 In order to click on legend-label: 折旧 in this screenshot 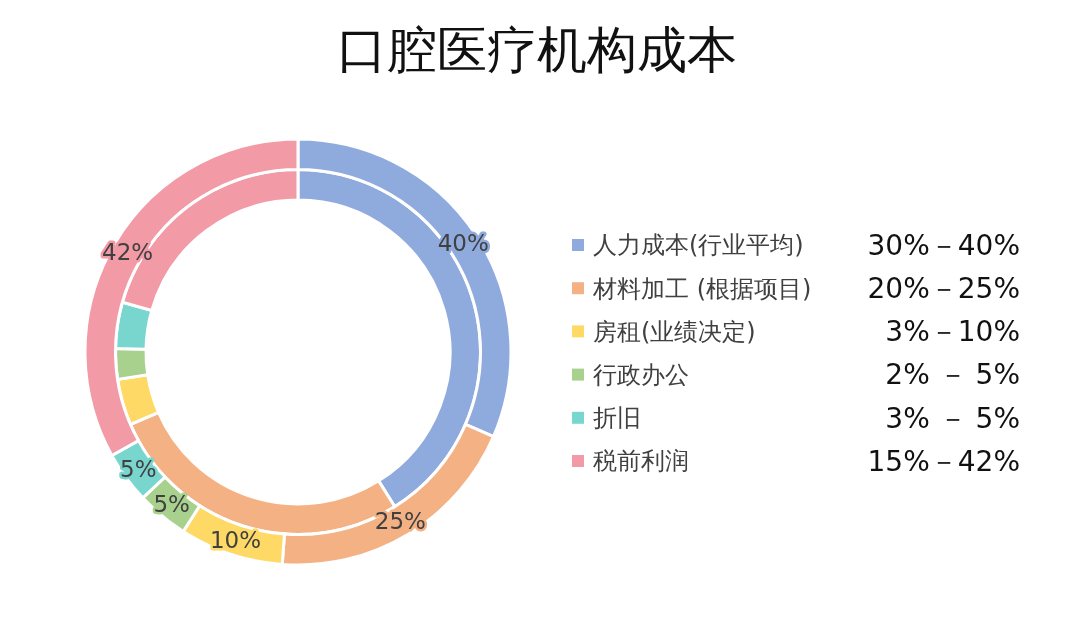, I will do `click(617, 418)`.